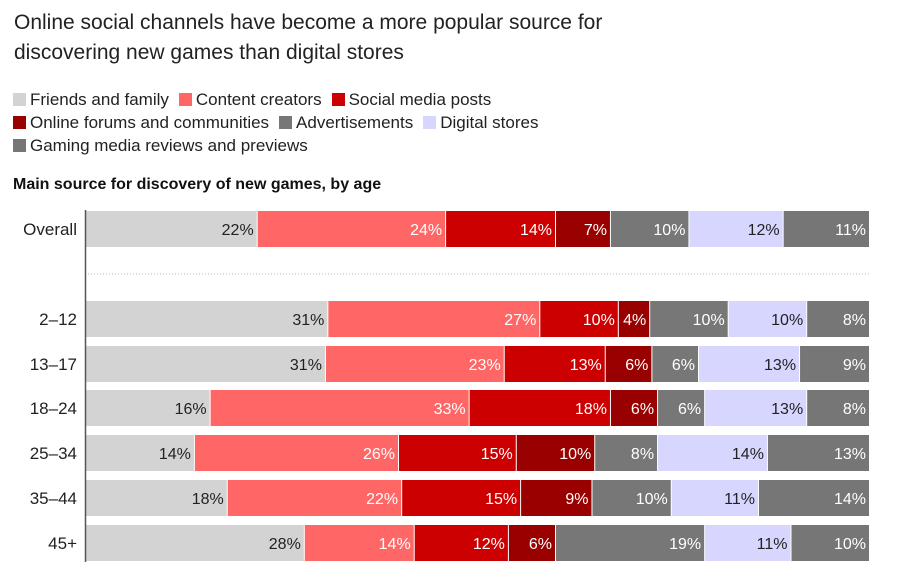 The width and height of the screenshot is (900, 587). Describe the element at coordinates (420, 99) in the screenshot. I see `legend-label: Social media posts` at that location.